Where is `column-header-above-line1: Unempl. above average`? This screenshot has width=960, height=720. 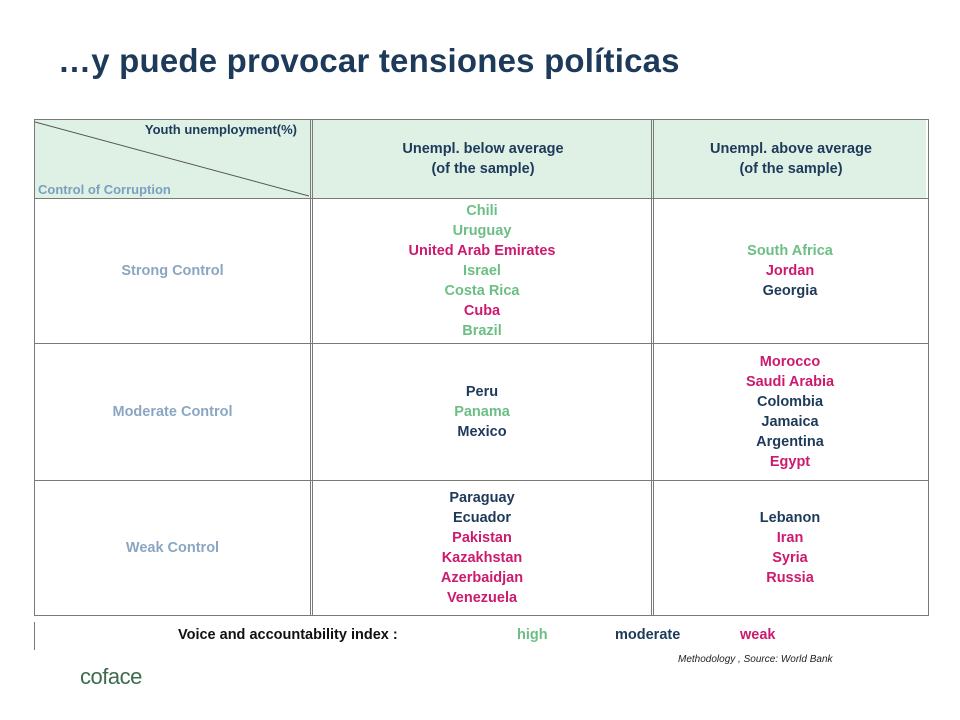
column-header-above-line1: Unempl. above average is located at coordinates (791, 149).